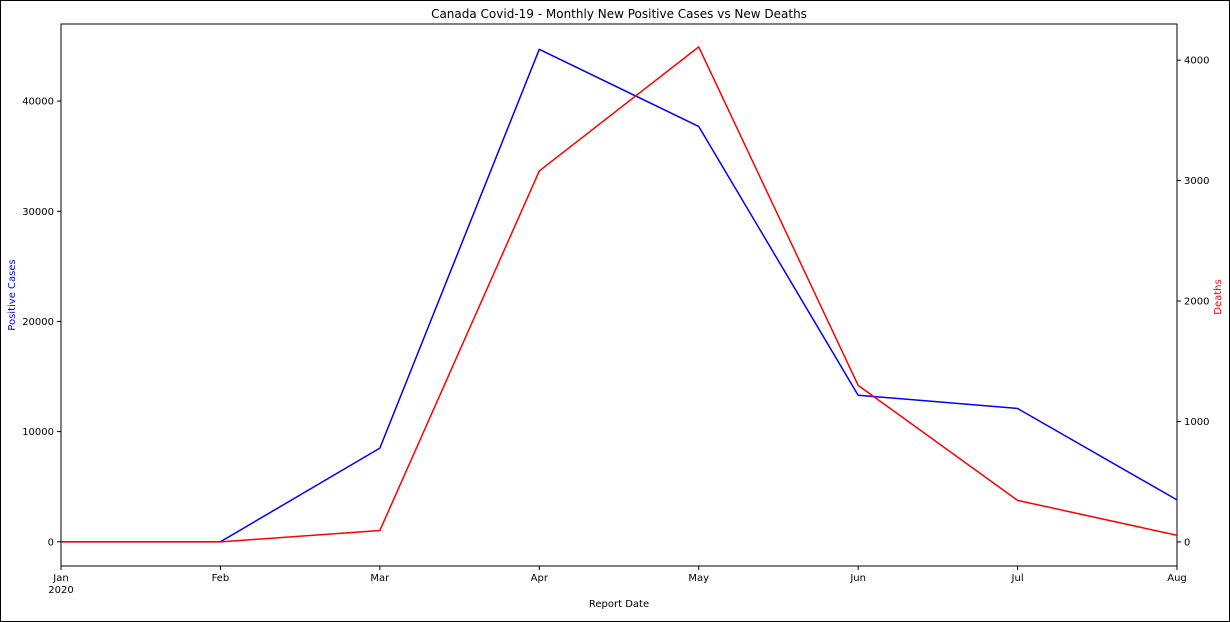 Image resolution: width=1230 pixels, height=622 pixels. I want to click on y-tick-label-left: 20000, so click(38, 322).